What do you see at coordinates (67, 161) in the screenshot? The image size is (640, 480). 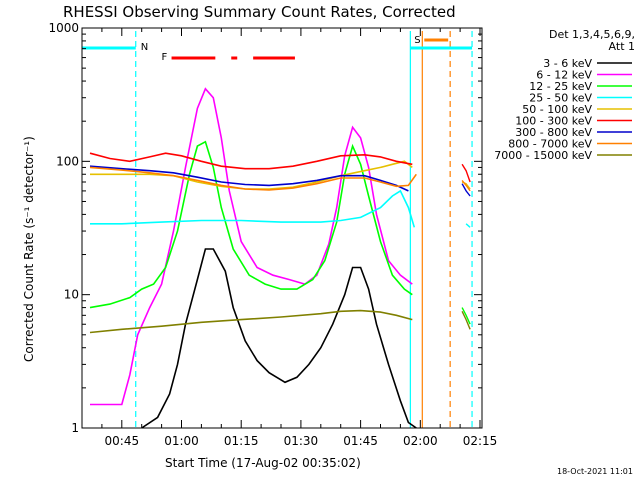 I see `y-tick-label: 100` at bounding box center [67, 161].